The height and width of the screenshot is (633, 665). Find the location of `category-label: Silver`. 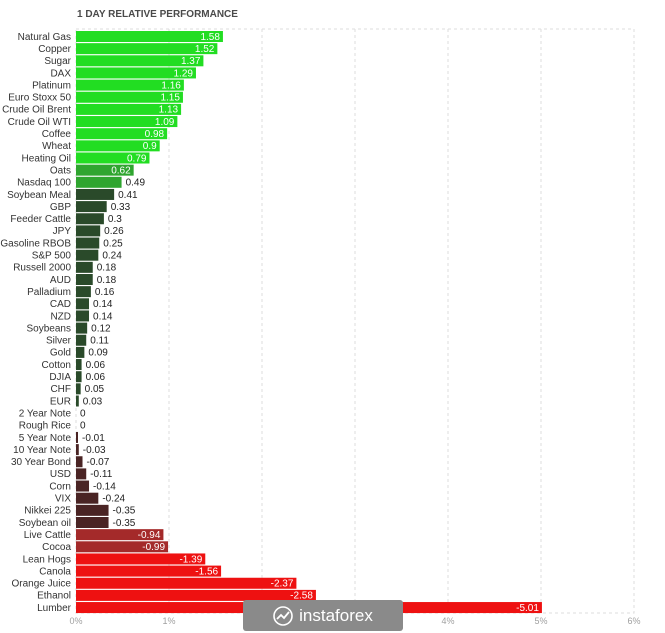

category-label: Silver is located at coordinates (59, 341).